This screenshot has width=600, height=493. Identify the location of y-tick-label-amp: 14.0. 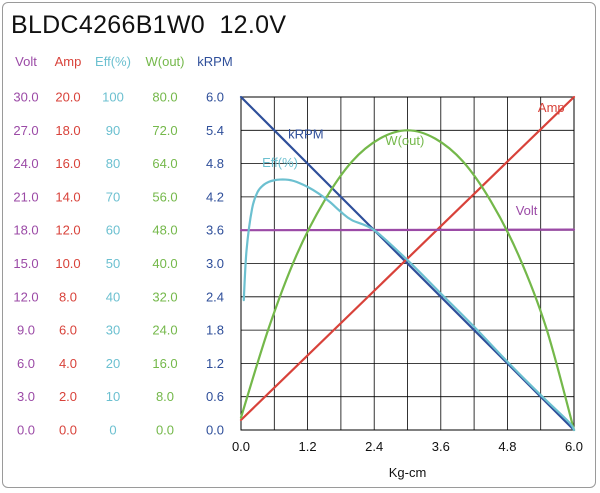
(67, 196).